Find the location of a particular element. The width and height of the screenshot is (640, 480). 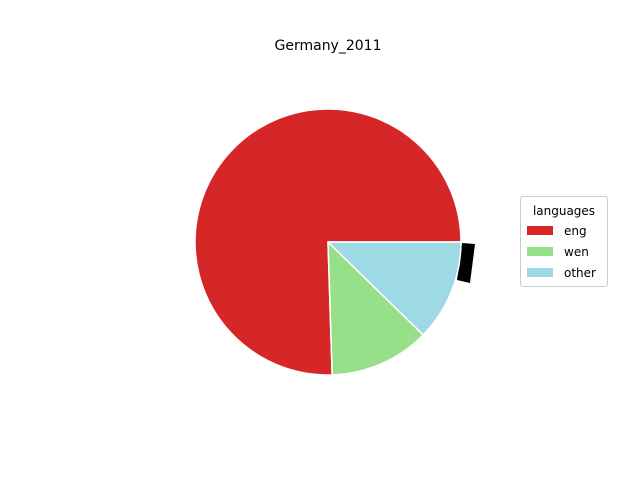

pie-slice-other is located at coordinates (394, 288).